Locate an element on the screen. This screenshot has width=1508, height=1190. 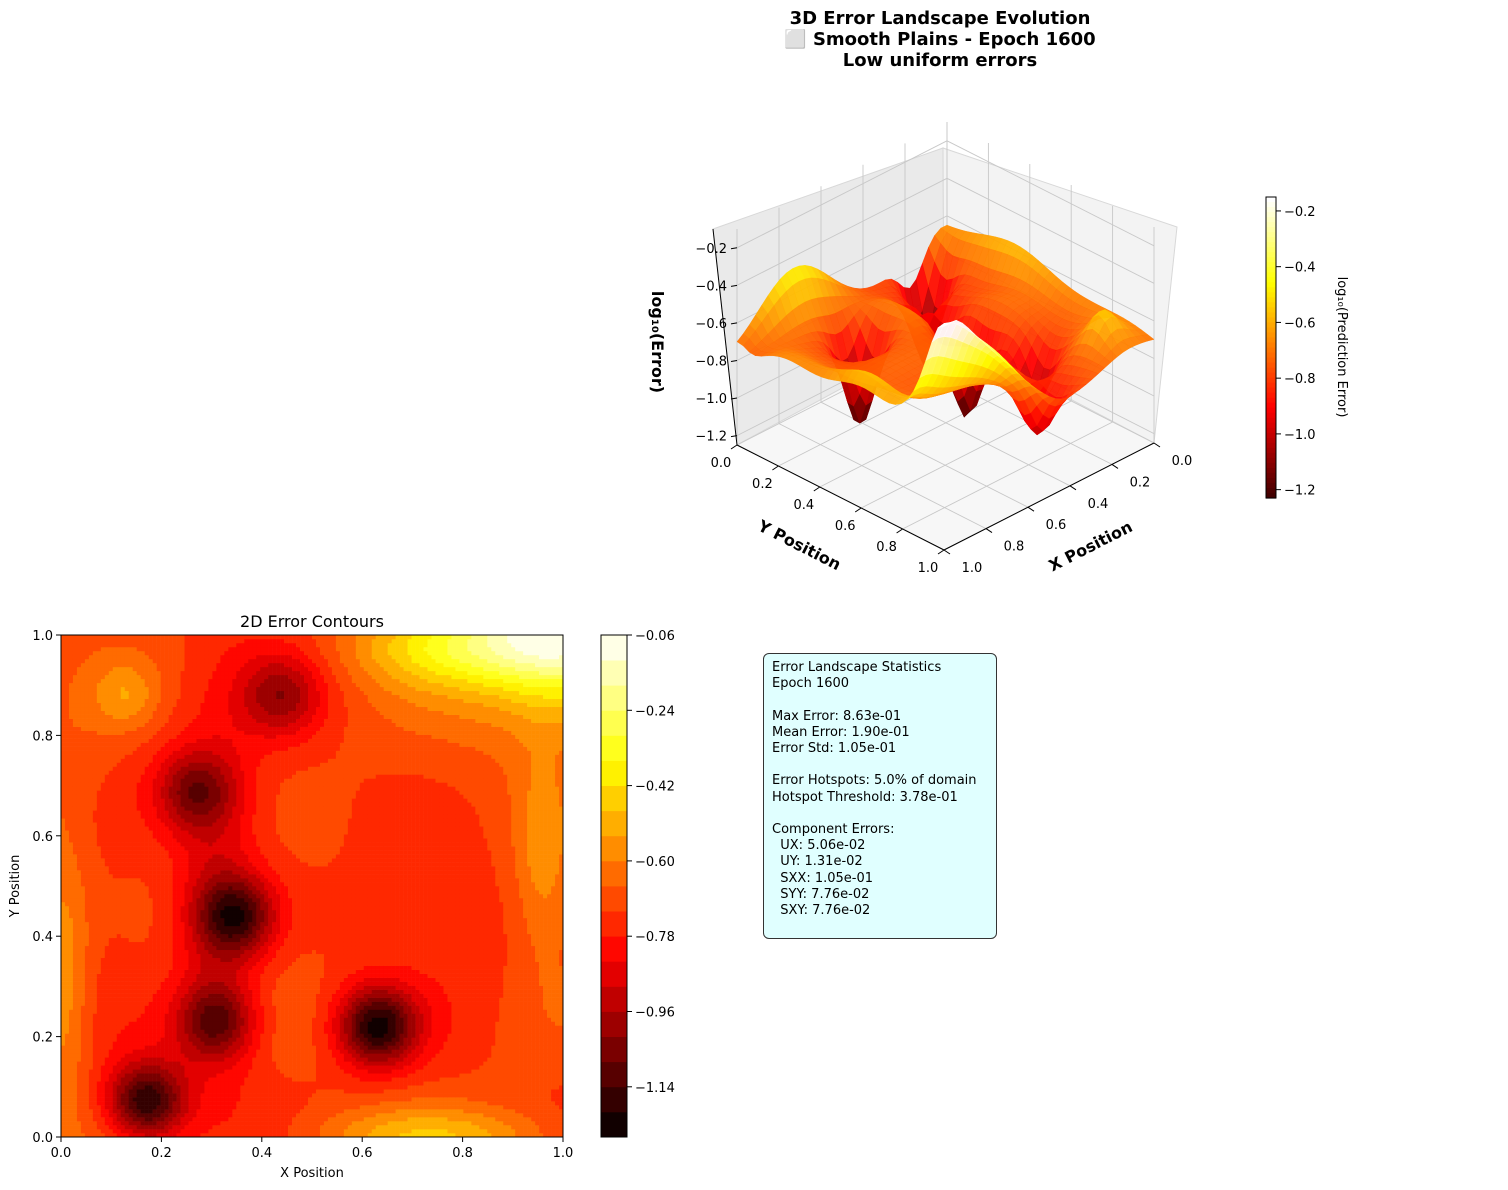
z-tick-label: −0.6 is located at coordinates (711, 324).